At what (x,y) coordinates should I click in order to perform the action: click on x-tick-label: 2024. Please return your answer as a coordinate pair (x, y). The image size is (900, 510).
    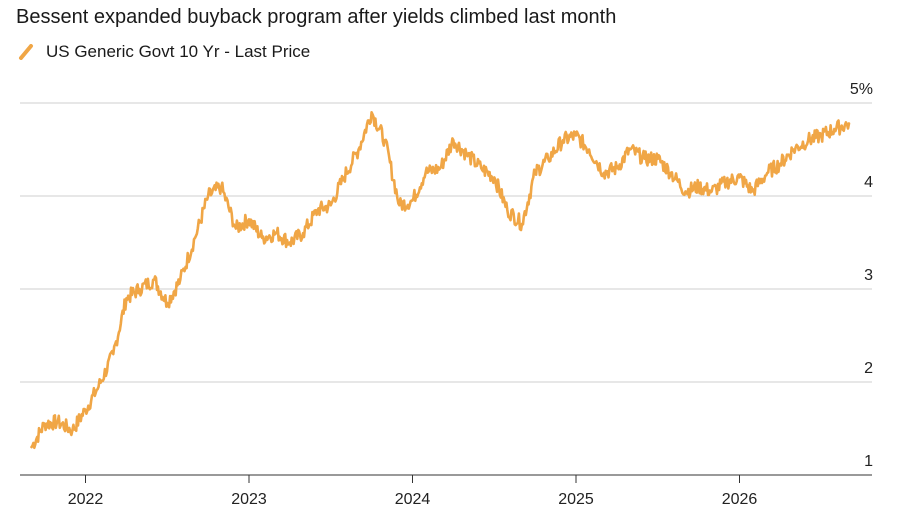
    Looking at the image, I should click on (413, 499).